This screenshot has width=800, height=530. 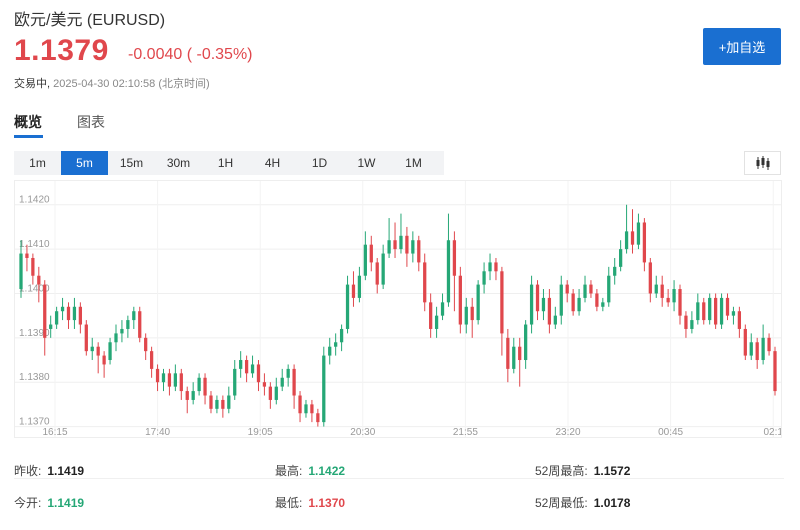 What do you see at coordinates (178, 163) in the screenshot?
I see `period-30m: 30m` at bounding box center [178, 163].